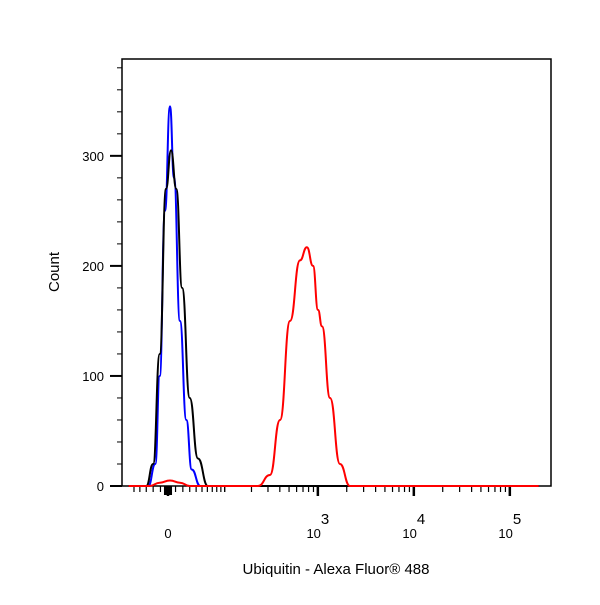  What do you see at coordinates (93, 156) in the screenshot?
I see `y-tick-label: 300` at bounding box center [93, 156].